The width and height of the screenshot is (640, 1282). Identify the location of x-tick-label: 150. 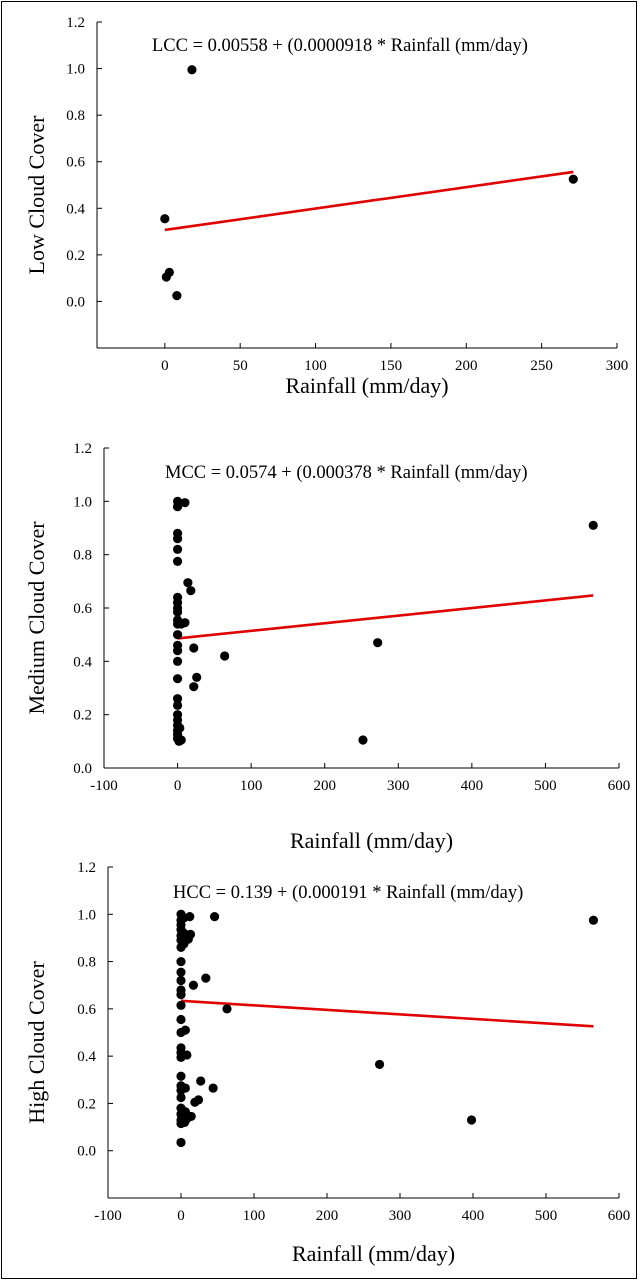
(391, 366).